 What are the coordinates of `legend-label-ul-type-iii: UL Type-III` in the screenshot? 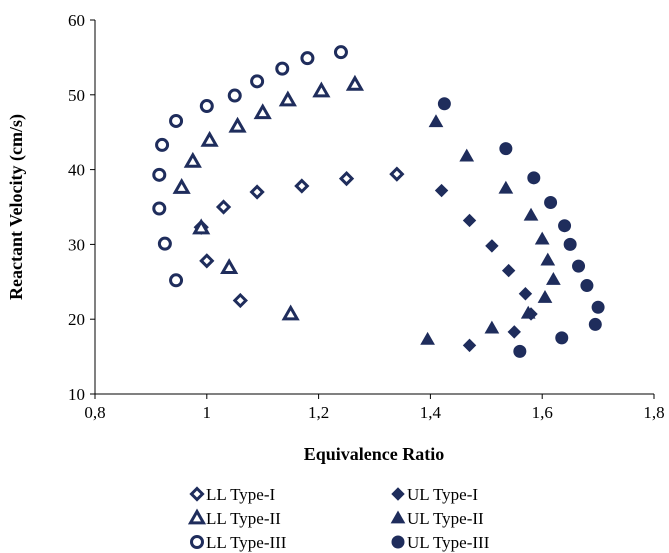 It's located at (448, 542).